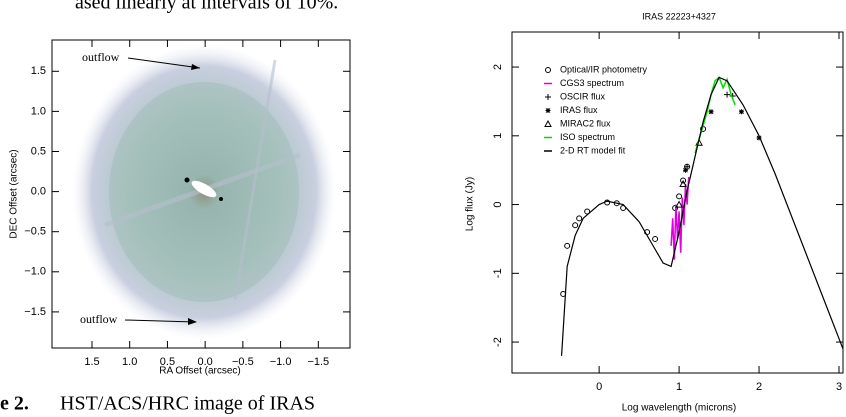 The width and height of the screenshot is (846, 417). I want to click on x-axis-label: RA Offset (arcsec), so click(200, 371).